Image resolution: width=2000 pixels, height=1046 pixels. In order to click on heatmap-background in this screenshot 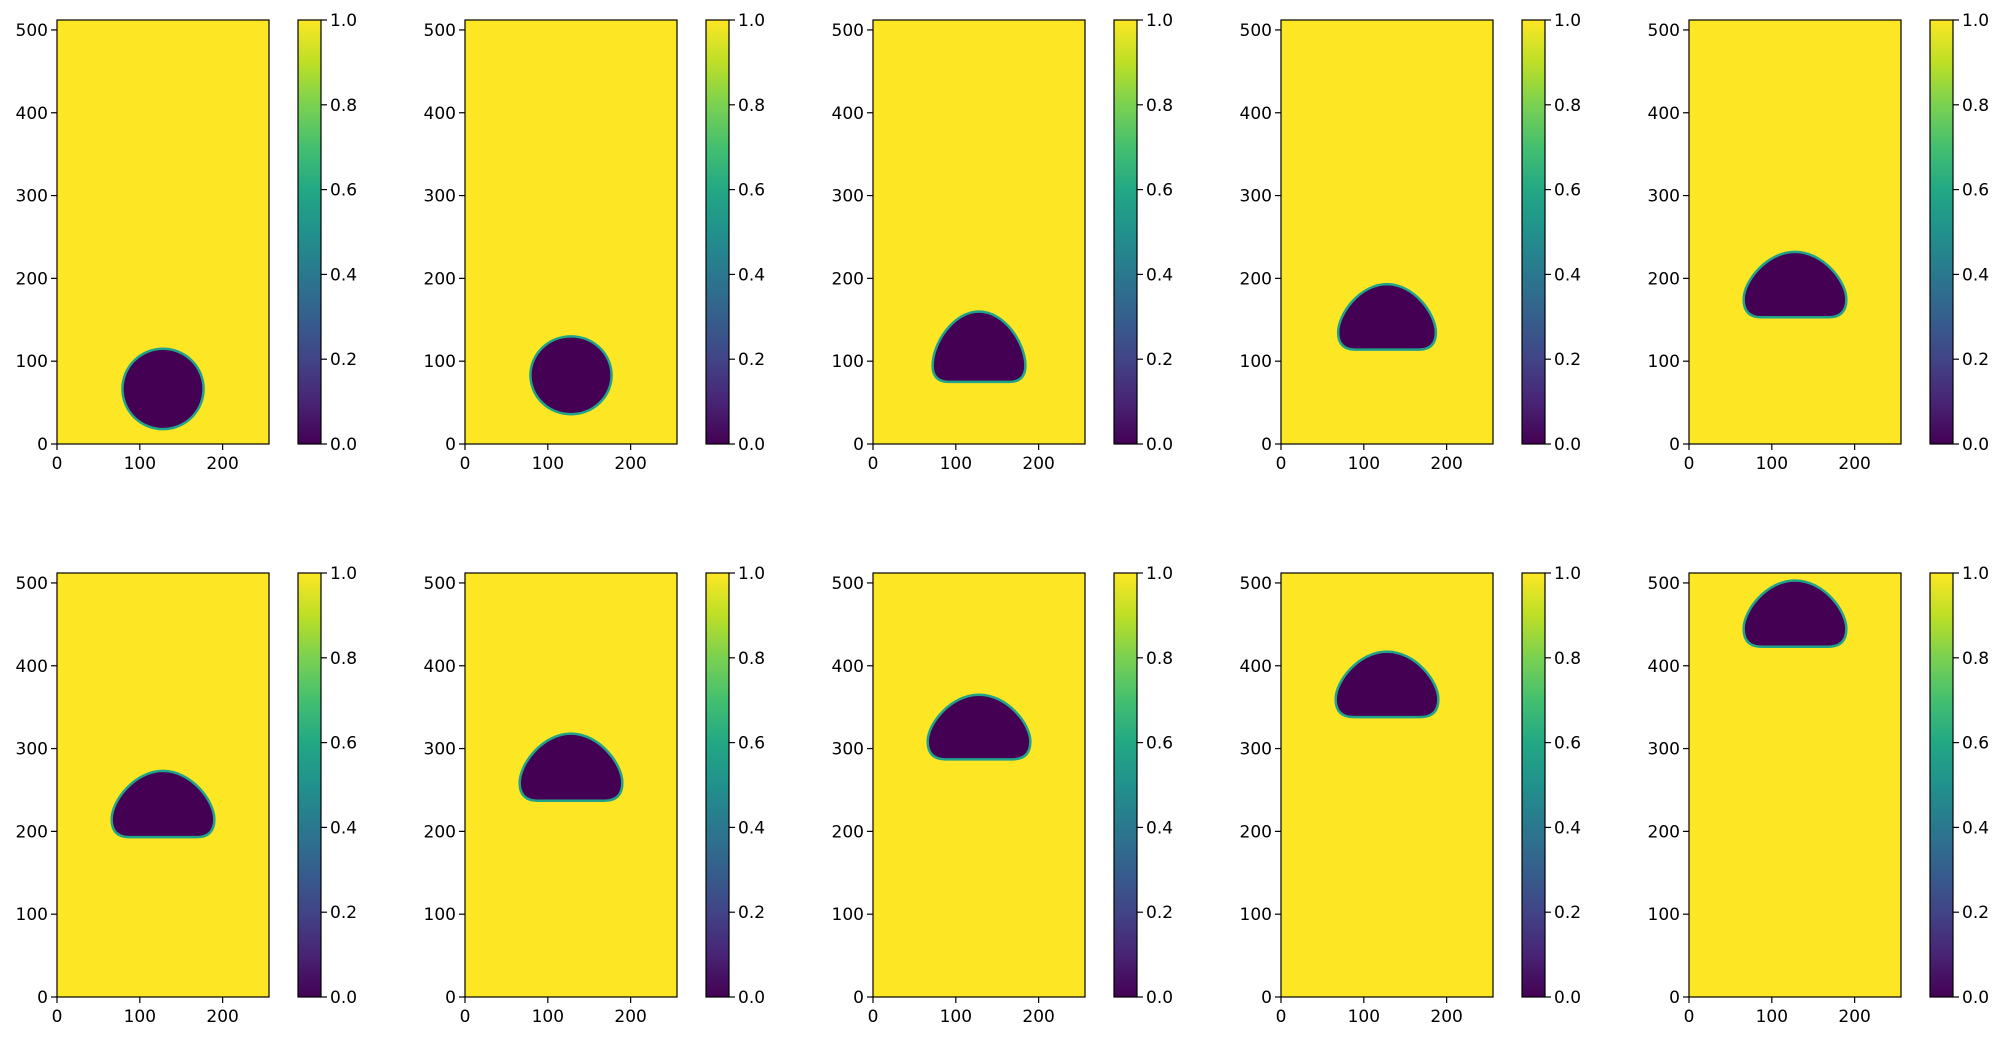, I will do `click(979, 785)`.